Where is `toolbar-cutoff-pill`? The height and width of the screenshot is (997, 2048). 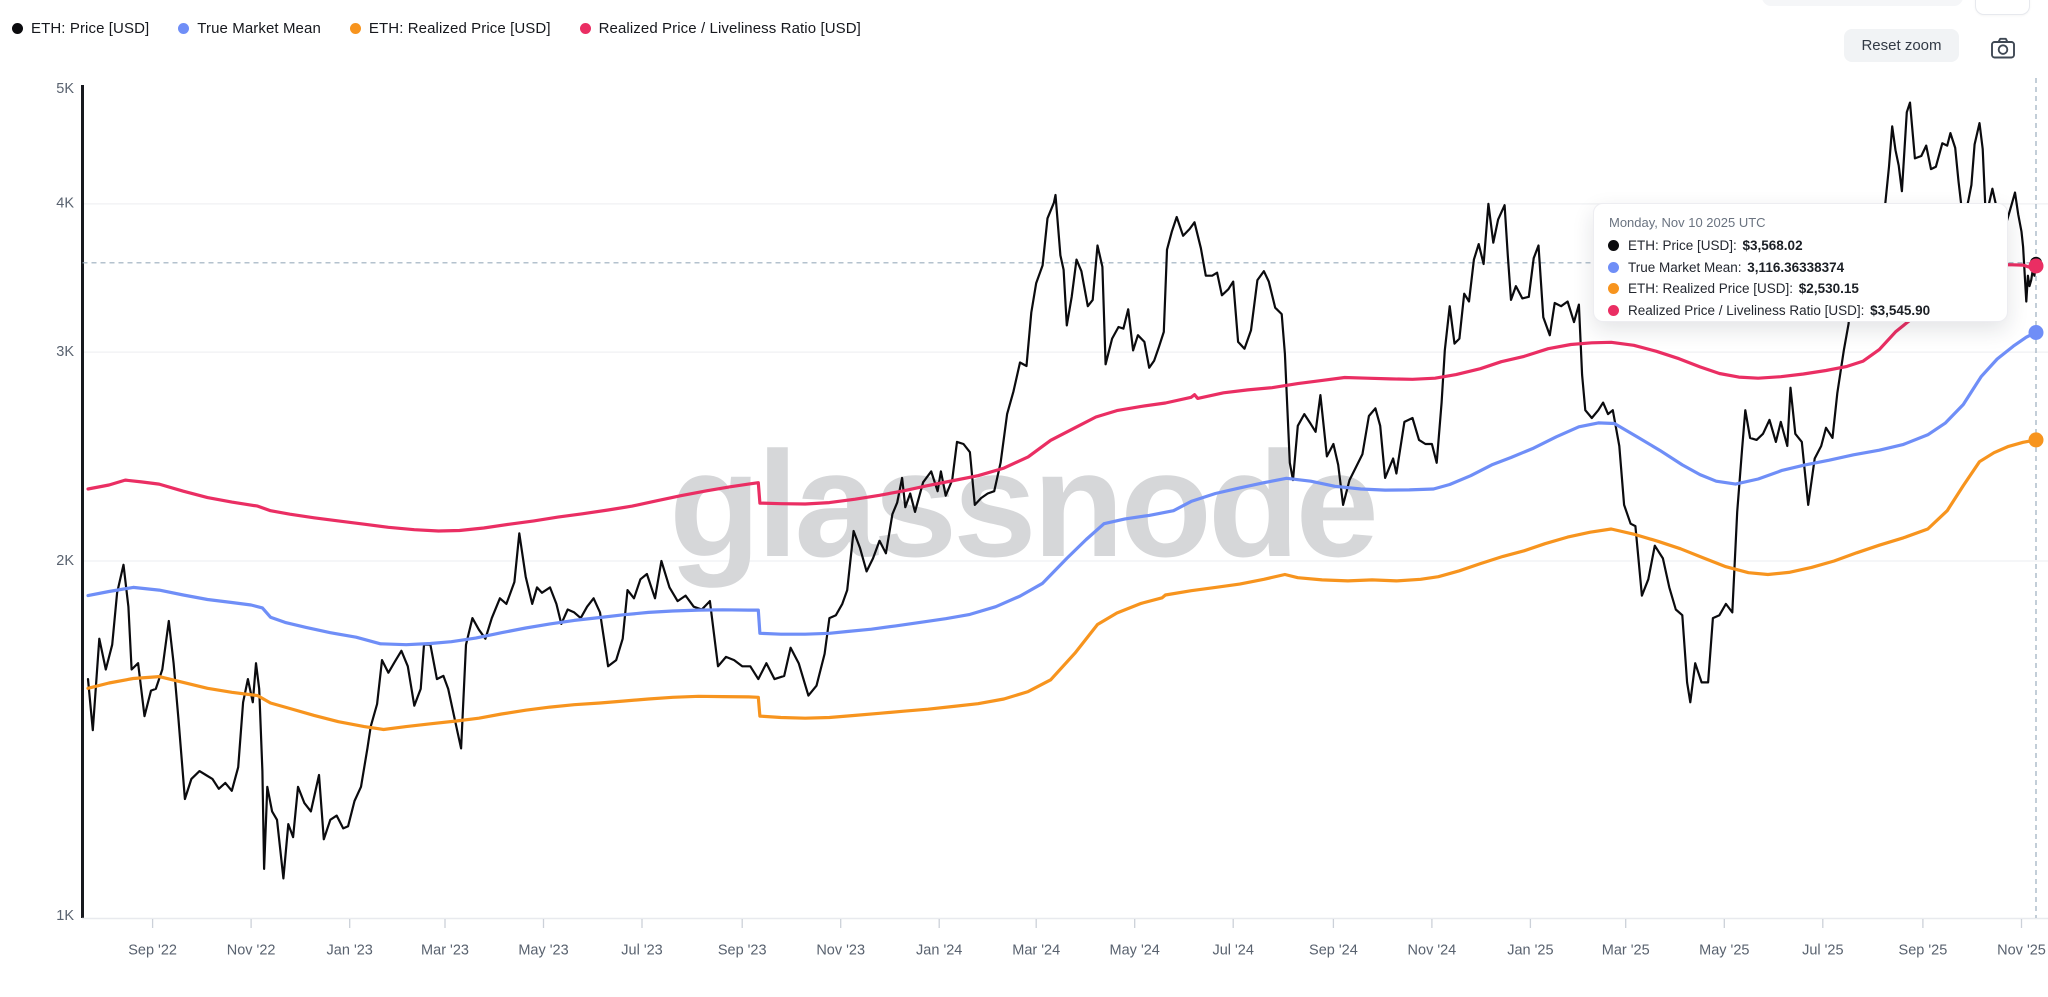 toolbar-cutoff-pill is located at coordinates (1862, 3).